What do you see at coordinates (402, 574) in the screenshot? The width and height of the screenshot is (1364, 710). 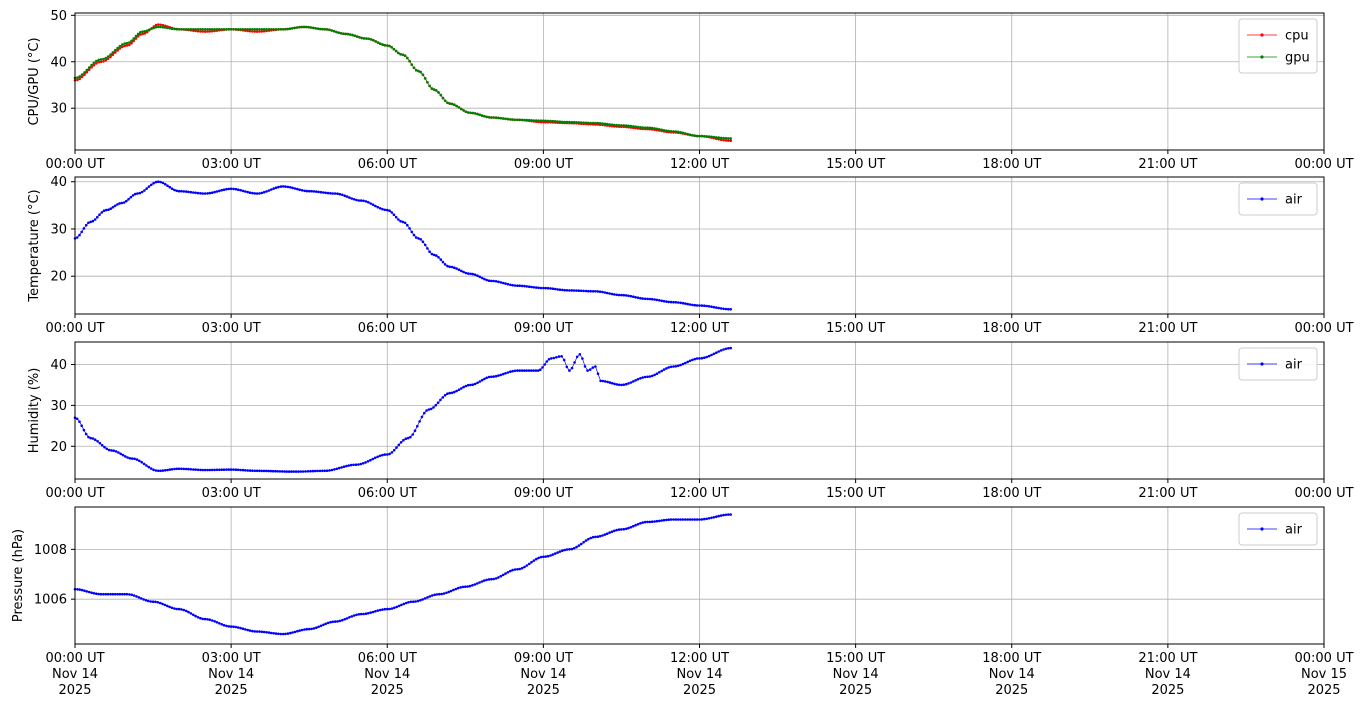 I see `series-air` at bounding box center [402, 574].